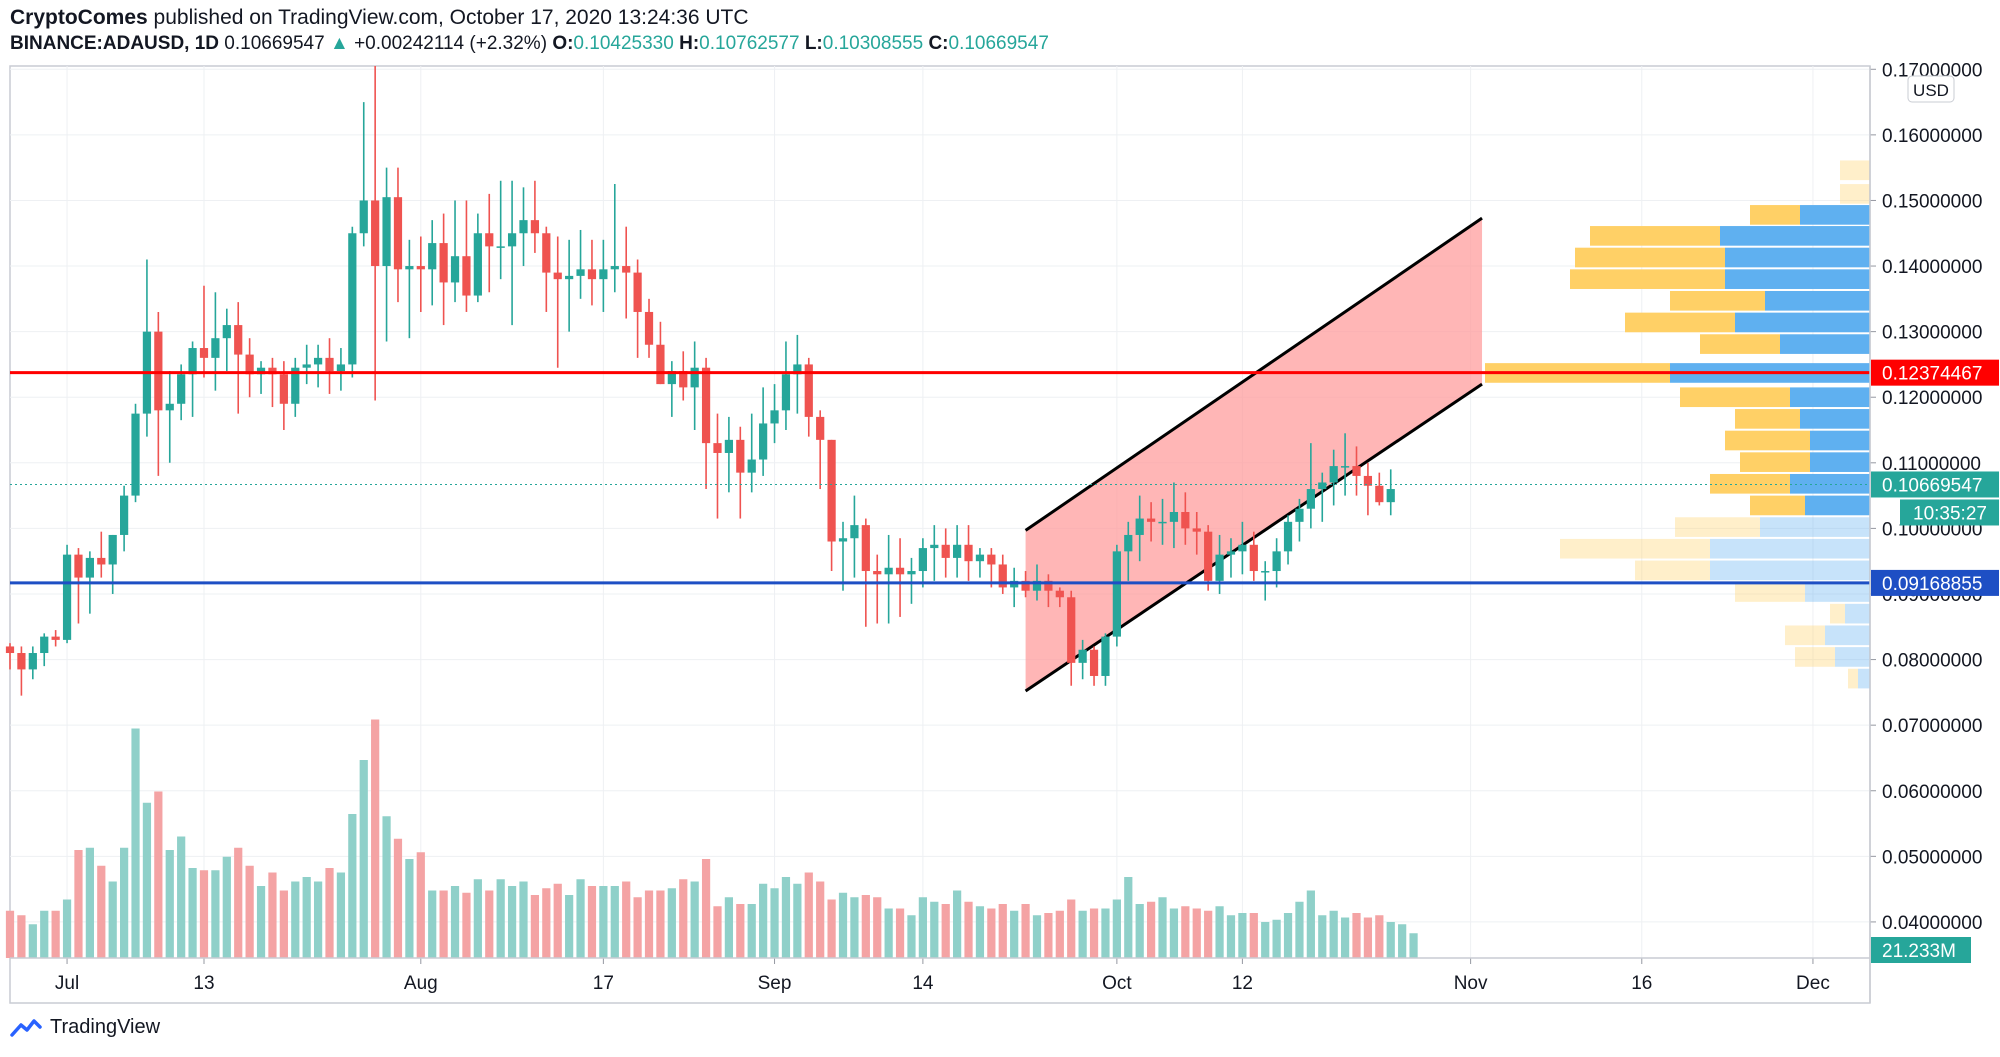 The image size is (2000, 1057). Describe the element at coordinates (940, 975) in the screenshot. I see `time-axis: Jul 13 Aug 17 Sep 14 Oct 12 Nov 16 Dec` at that location.